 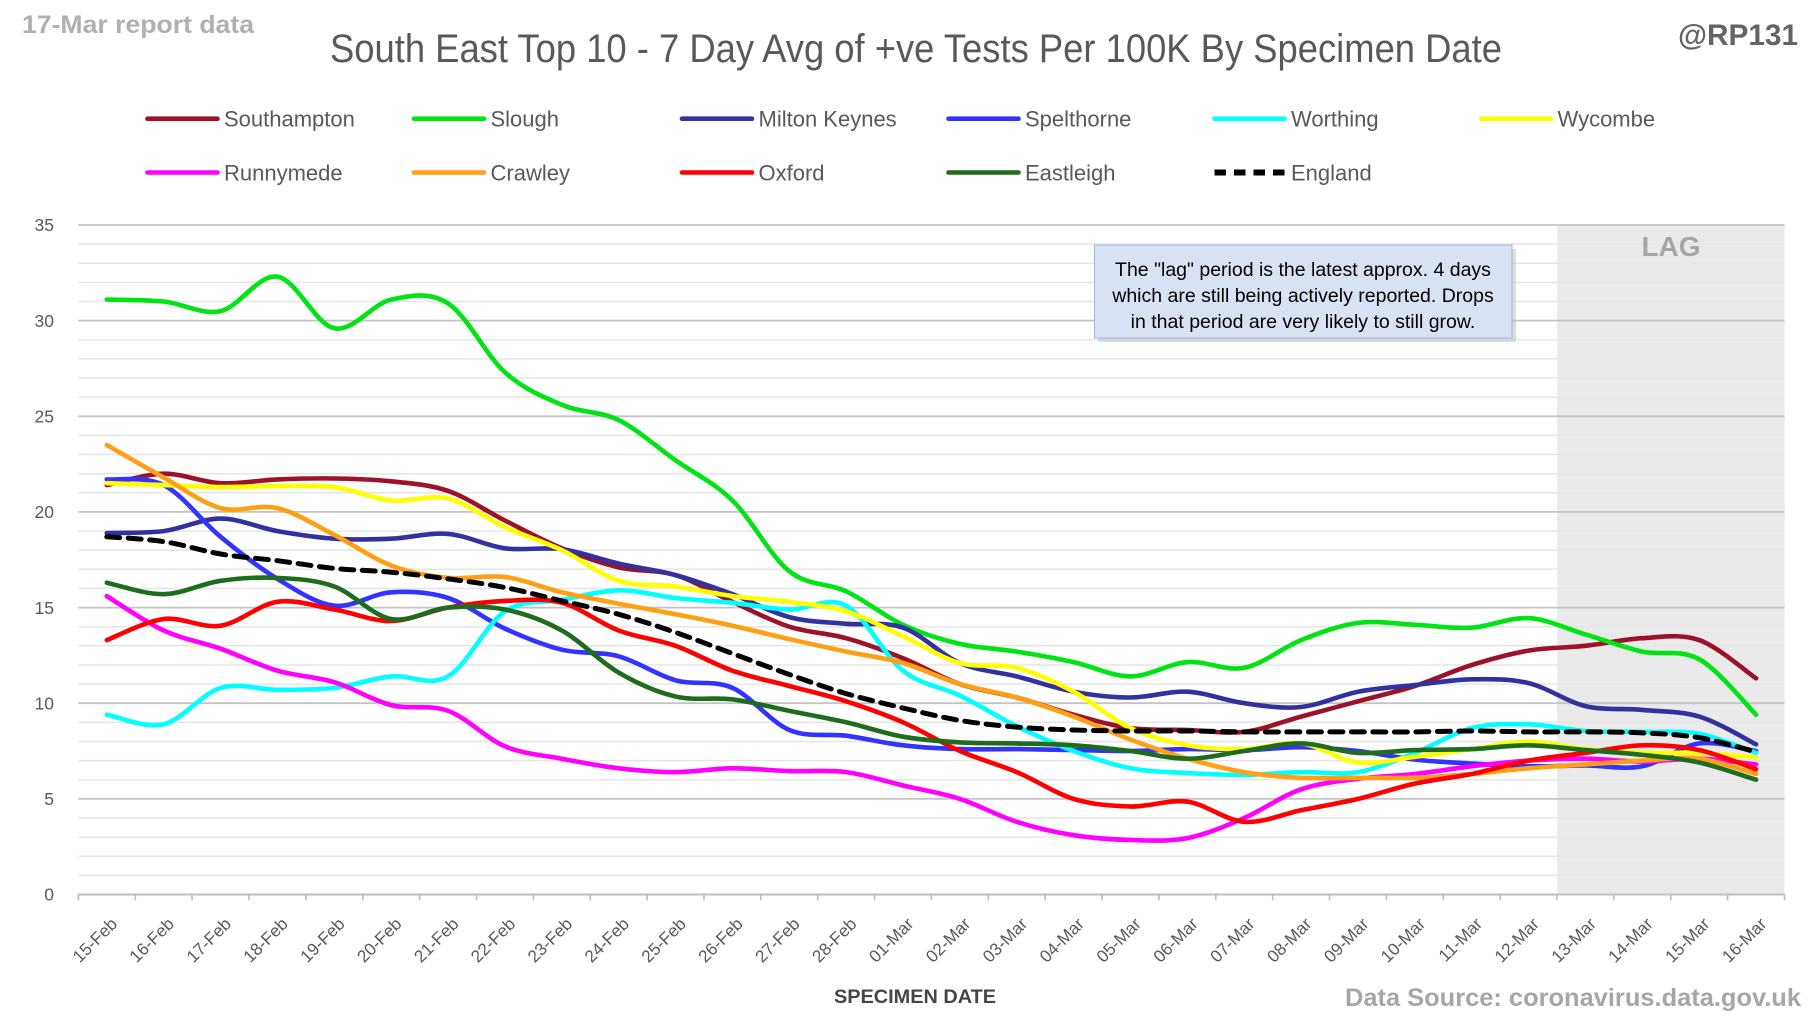 I want to click on svg-text: Eastleigh, so click(x=1070, y=173).